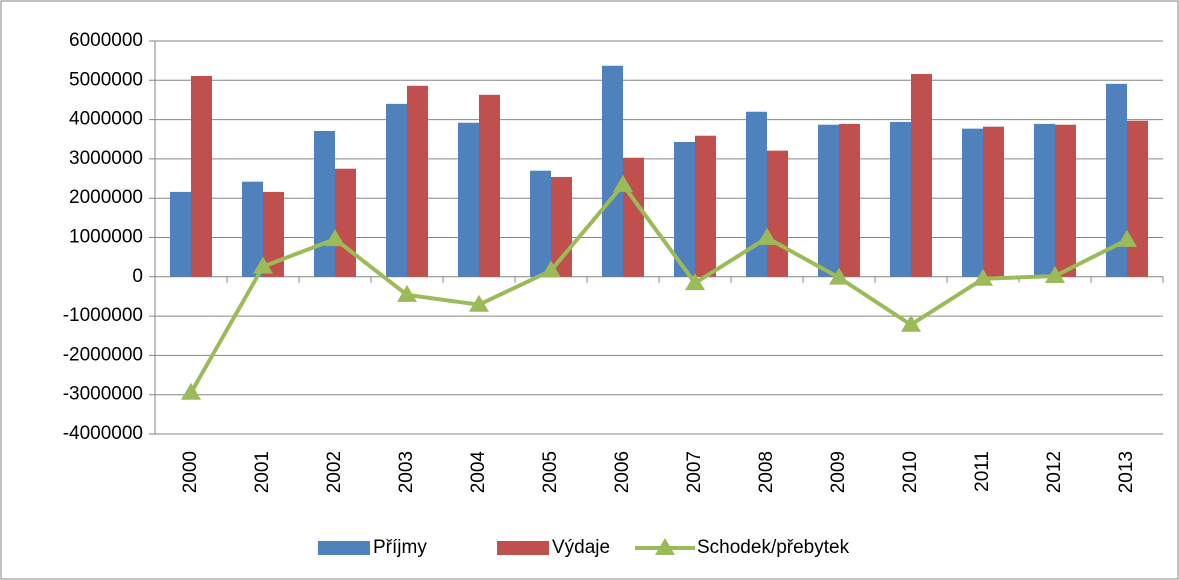  I want to click on x-tick-label: 2000, so click(190, 472).